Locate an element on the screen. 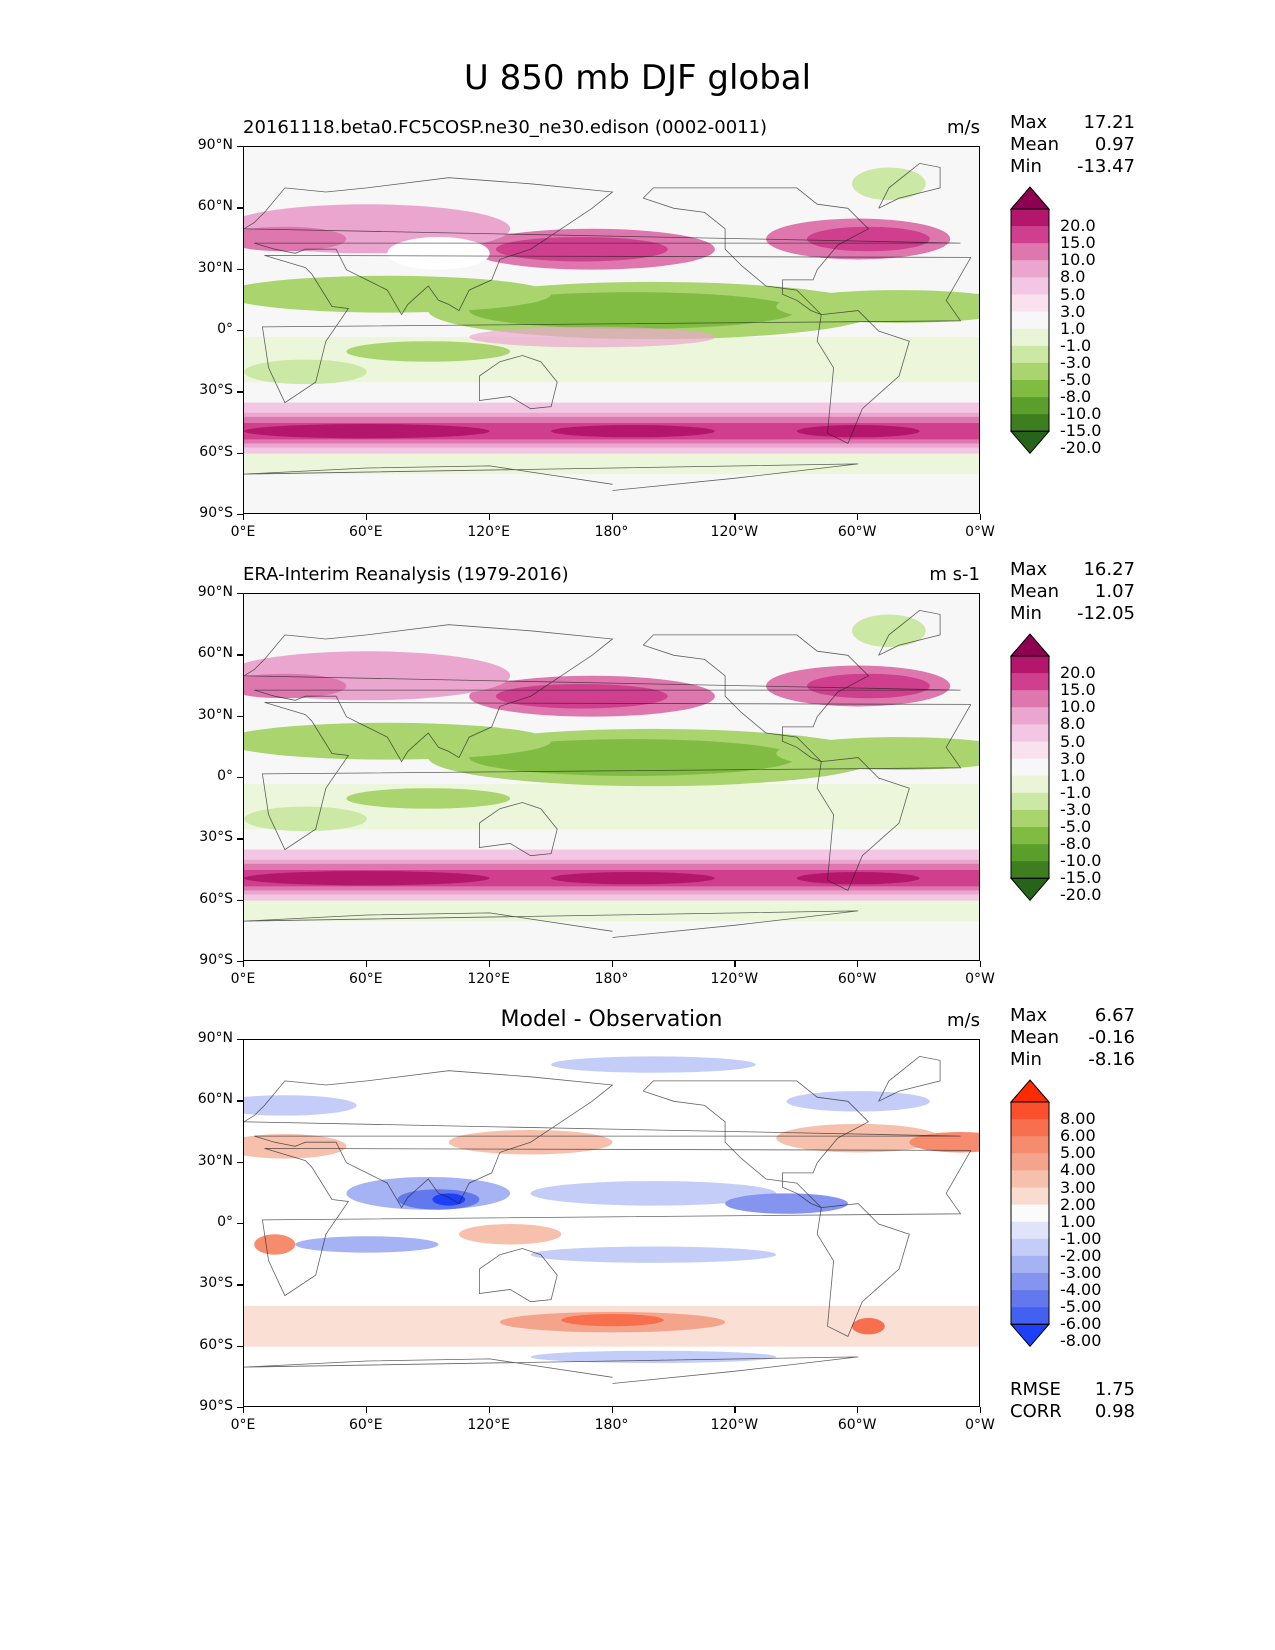 This screenshot has height=1650, width=1275. panel-title: ERA-Interim Reanalysis (1979-2016) is located at coordinates (406, 574).